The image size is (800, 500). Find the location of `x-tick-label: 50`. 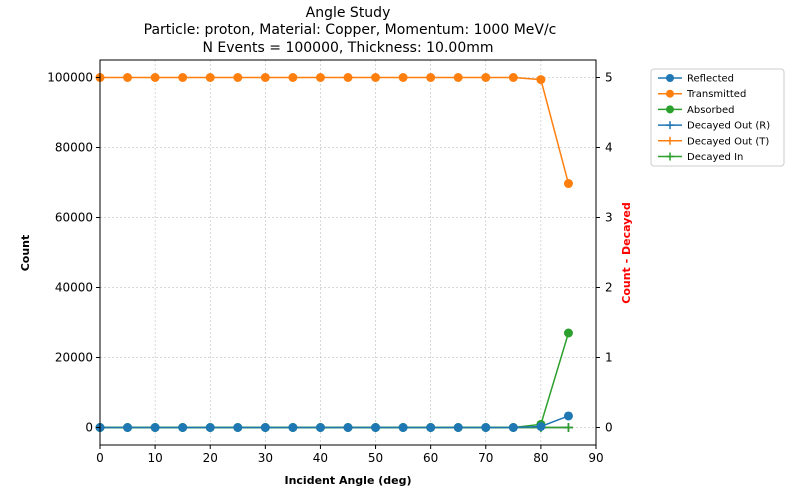

x-tick-label: 50 is located at coordinates (375, 458).